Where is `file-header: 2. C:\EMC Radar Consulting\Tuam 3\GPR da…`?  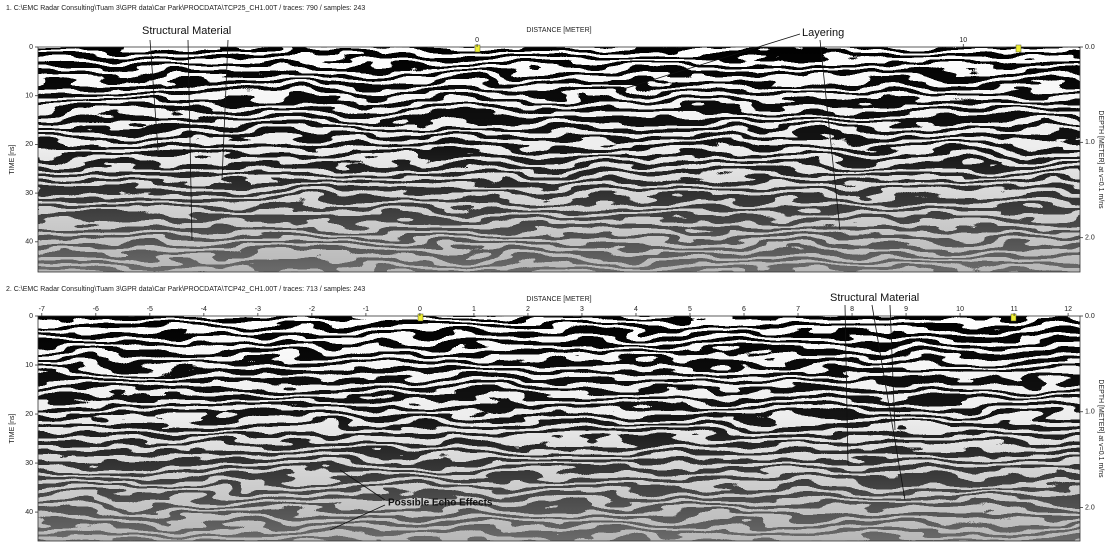
file-header: 2. C:\EMC Radar Consulting\Tuam 3\GPR da… is located at coordinates (185, 289).